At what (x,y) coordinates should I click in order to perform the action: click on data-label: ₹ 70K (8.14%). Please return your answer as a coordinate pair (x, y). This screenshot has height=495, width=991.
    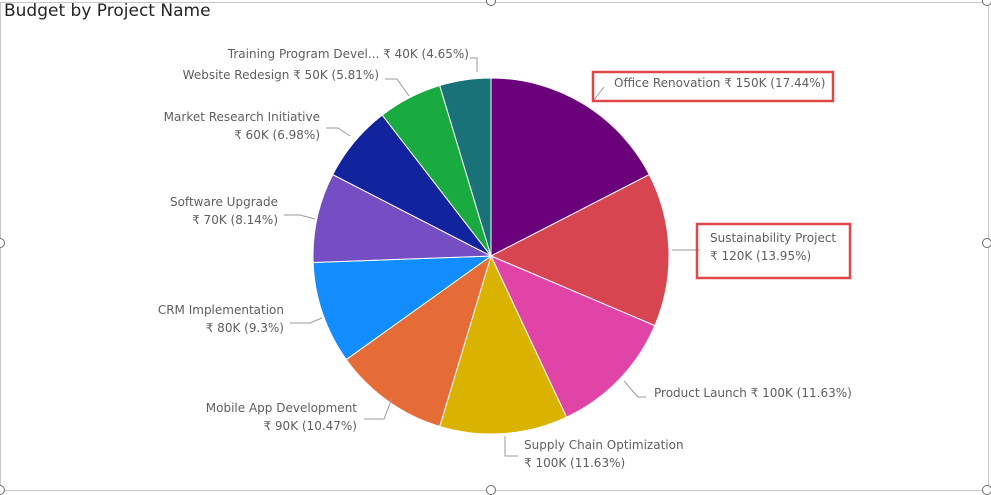
    Looking at the image, I should click on (235, 220).